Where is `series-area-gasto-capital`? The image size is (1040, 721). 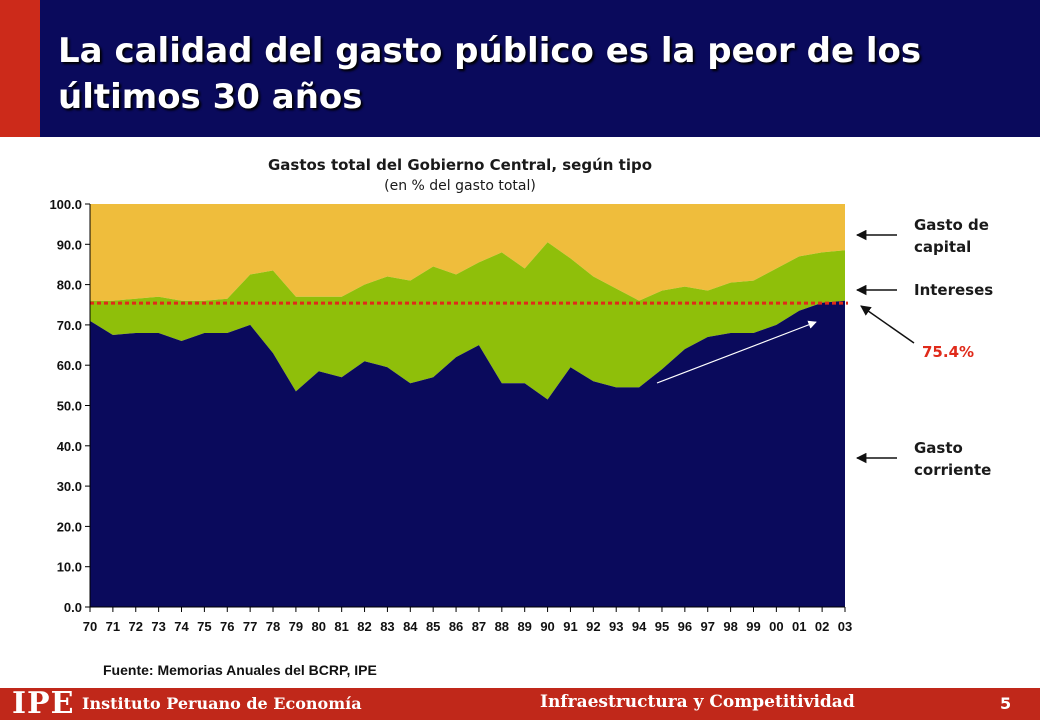
series-area-gasto-capital is located at coordinates (467, 252).